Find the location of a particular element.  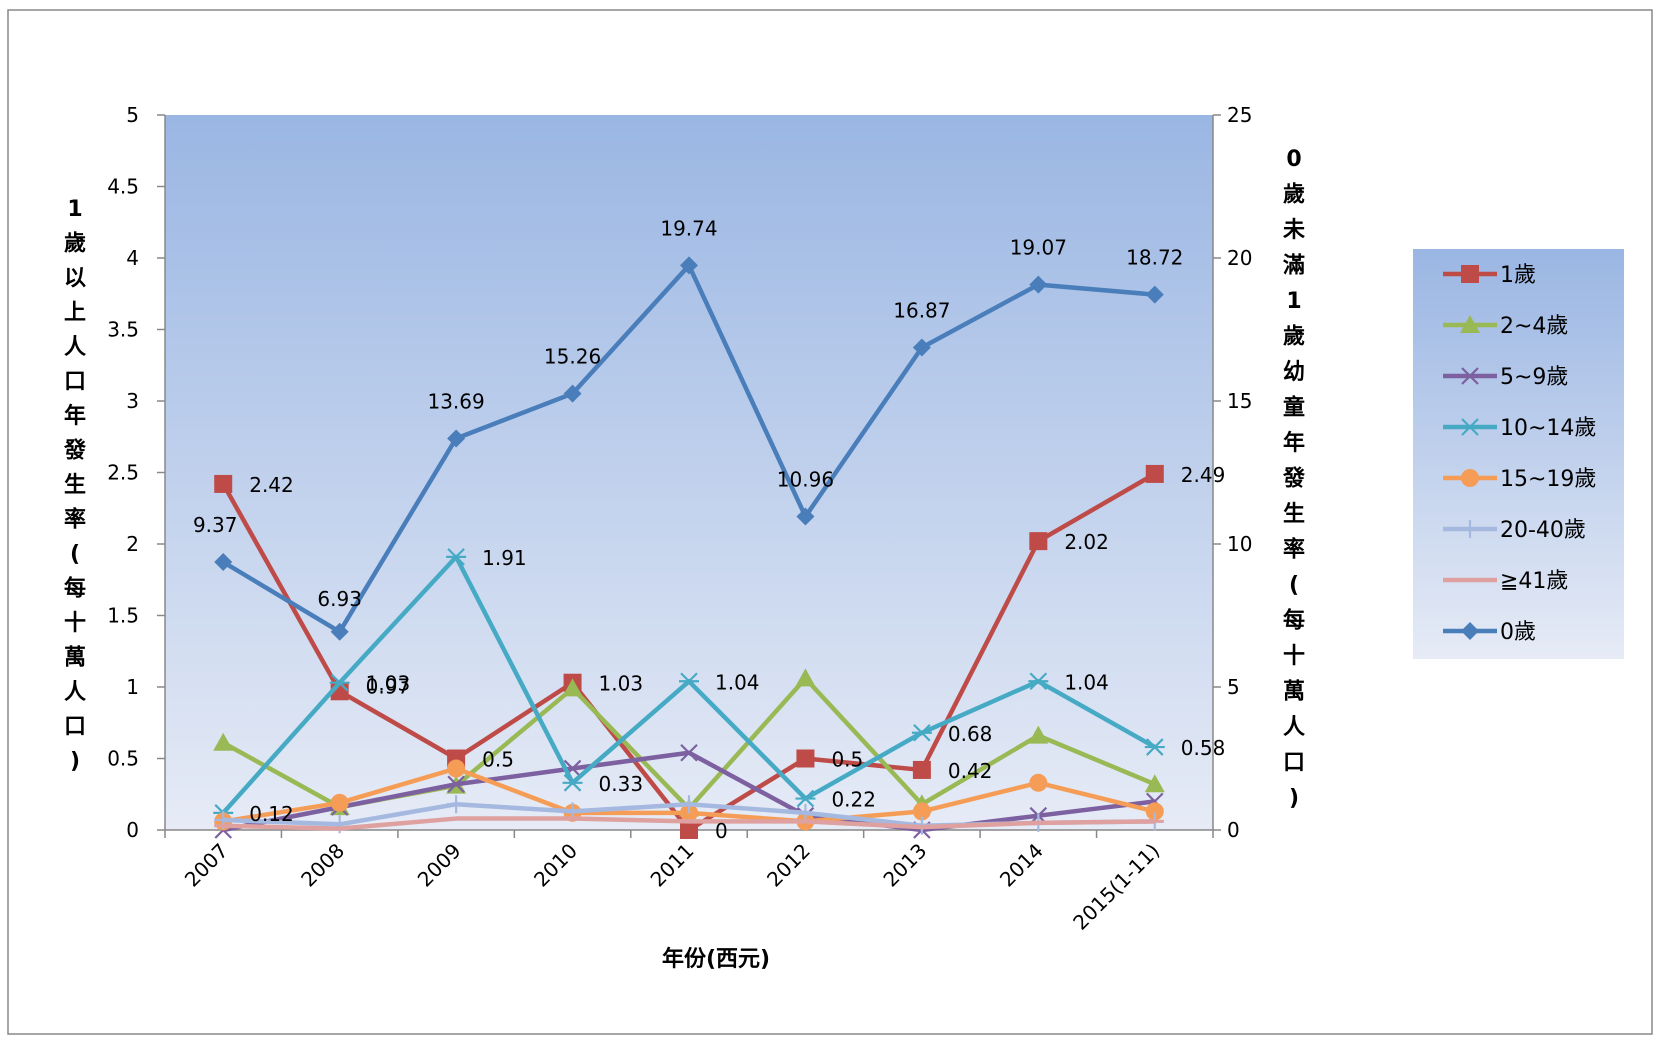

y-tick-label-left: 2 is located at coordinates (132, 544).